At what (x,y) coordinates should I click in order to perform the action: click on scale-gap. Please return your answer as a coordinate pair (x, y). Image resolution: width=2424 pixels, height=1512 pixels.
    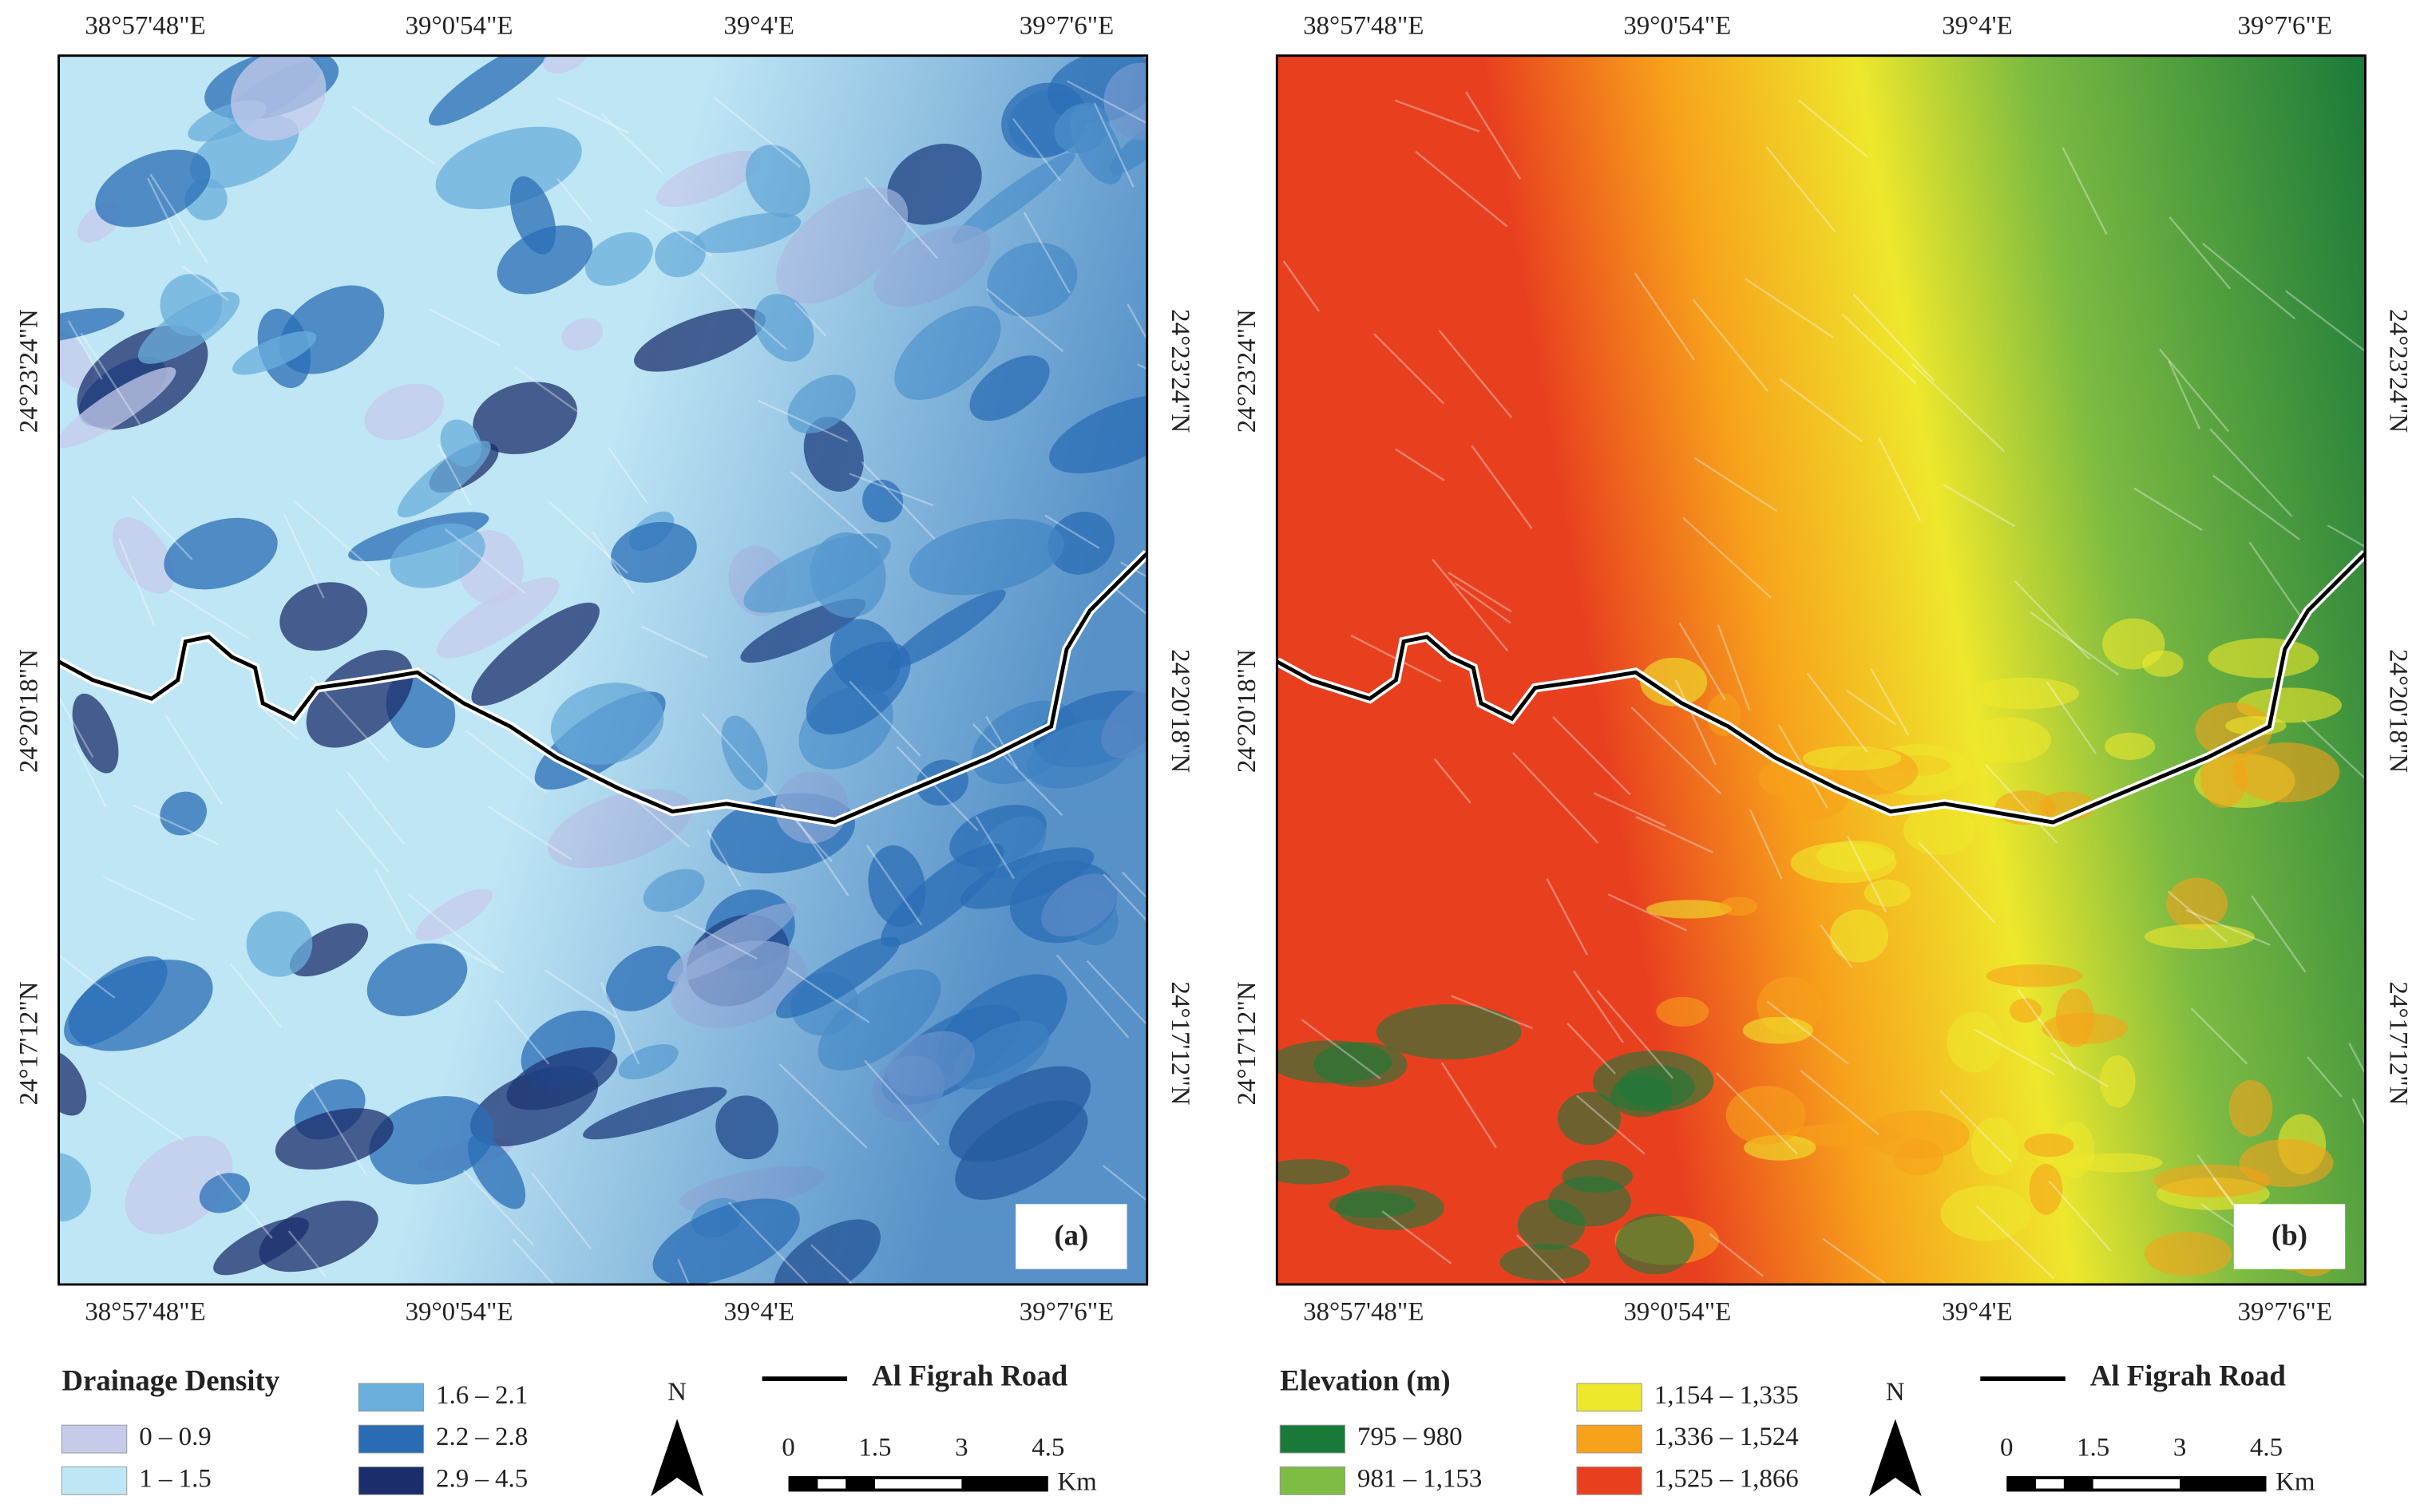
    Looking at the image, I should click on (2137, 1483).